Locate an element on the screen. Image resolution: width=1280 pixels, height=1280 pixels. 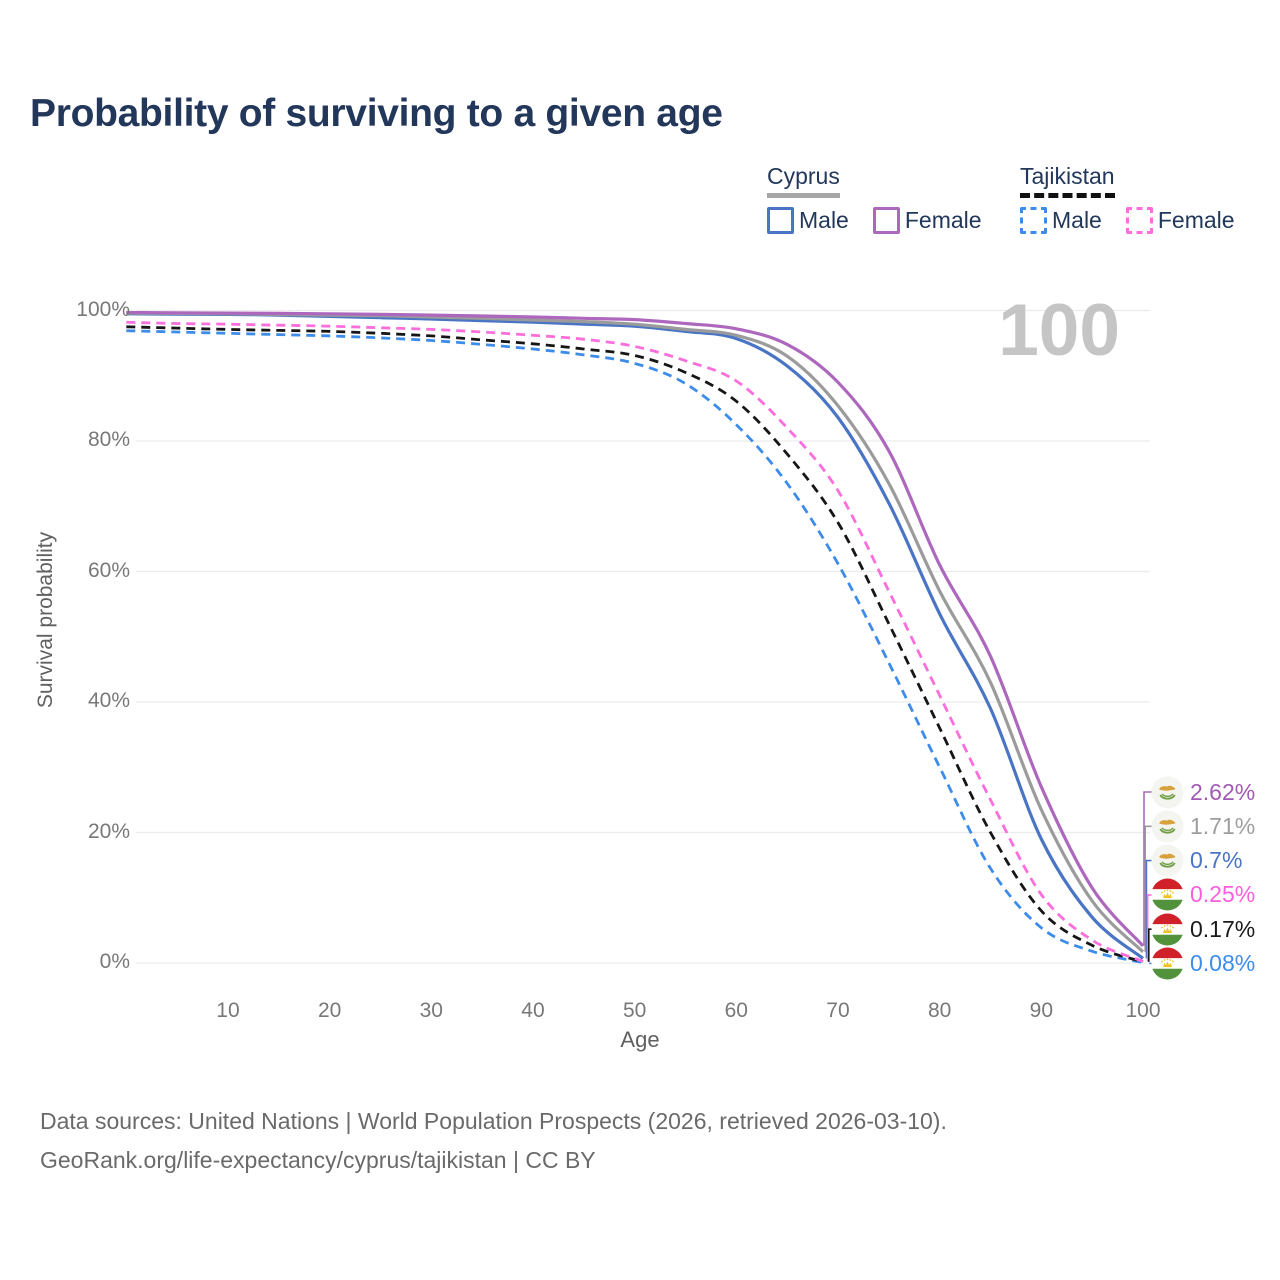
end-label-connectors is located at coordinates (1148, 878).